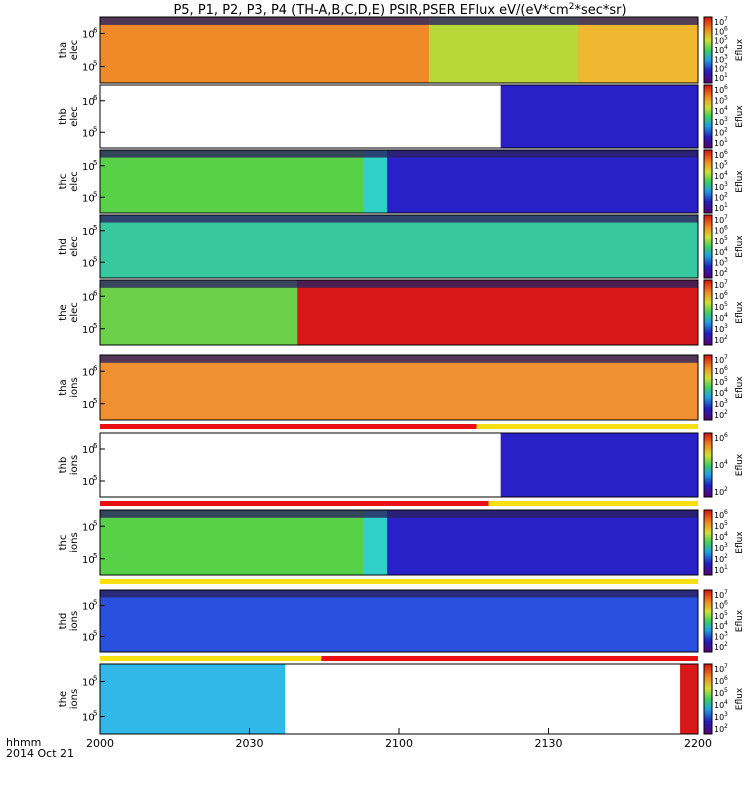 Image resolution: width=750 pixels, height=800 pixels. Describe the element at coordinates (726, 108) in the screenshot. I see `colorbar-tick-exponent: 4` at that location.